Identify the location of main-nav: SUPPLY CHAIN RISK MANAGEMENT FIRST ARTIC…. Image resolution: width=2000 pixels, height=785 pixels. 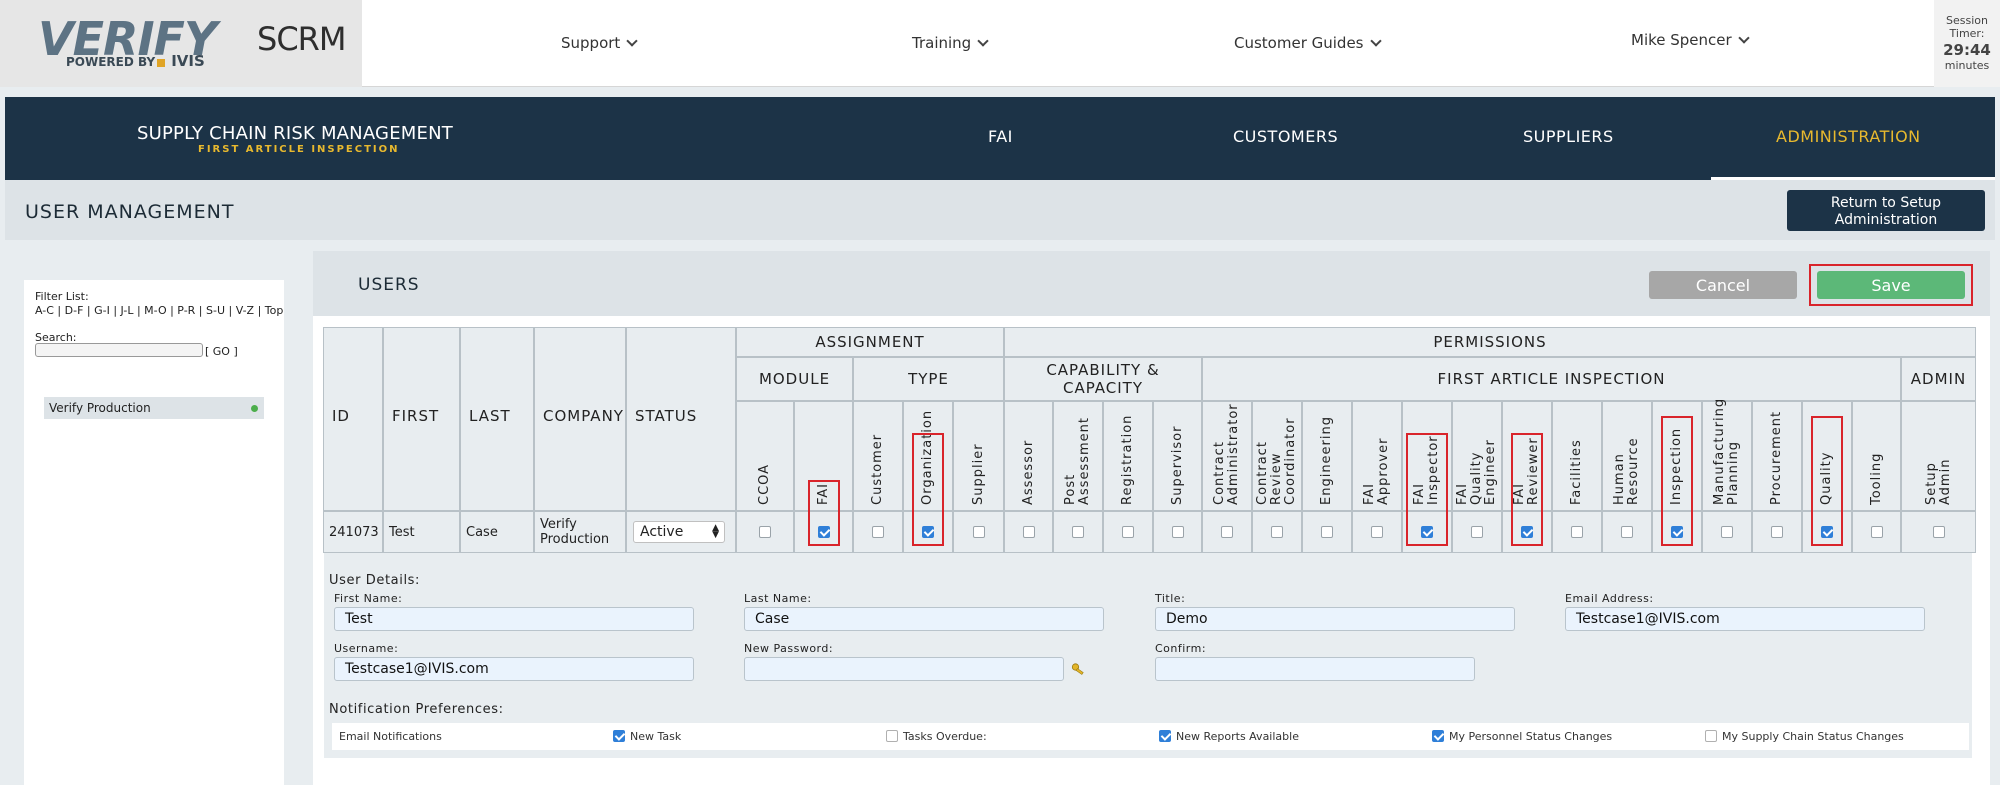
(1000, 138).